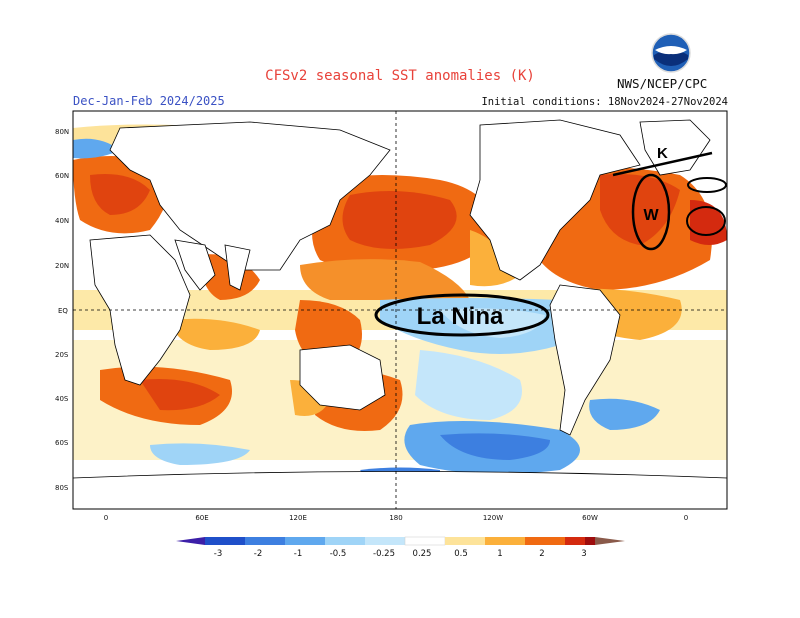  I want to click on colorbar-tick: -0.5, so click(338, 554).